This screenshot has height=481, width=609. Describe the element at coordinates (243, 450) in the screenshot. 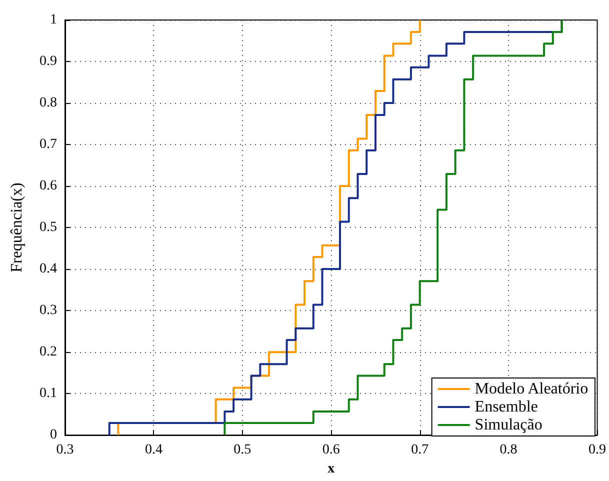

I see `x-tick-label: 0.5` at that location.